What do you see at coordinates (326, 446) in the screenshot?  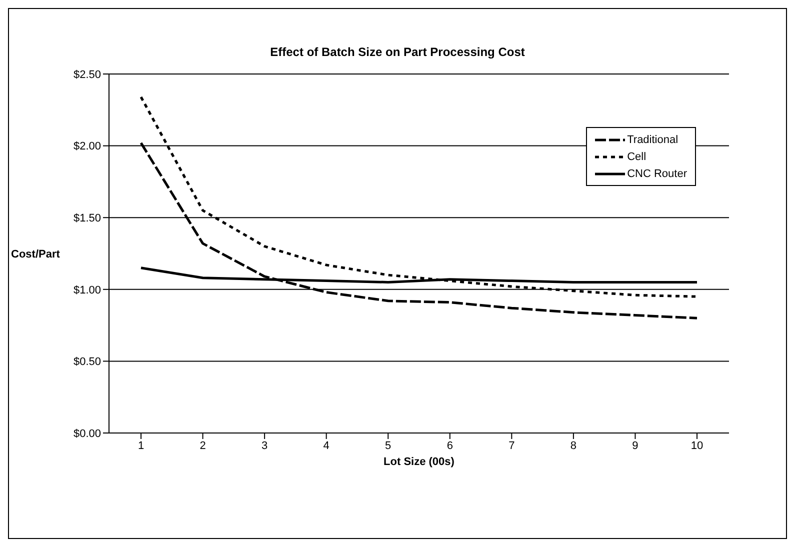 I see `x-tick-label: 4` at bounding box center [326, 446].